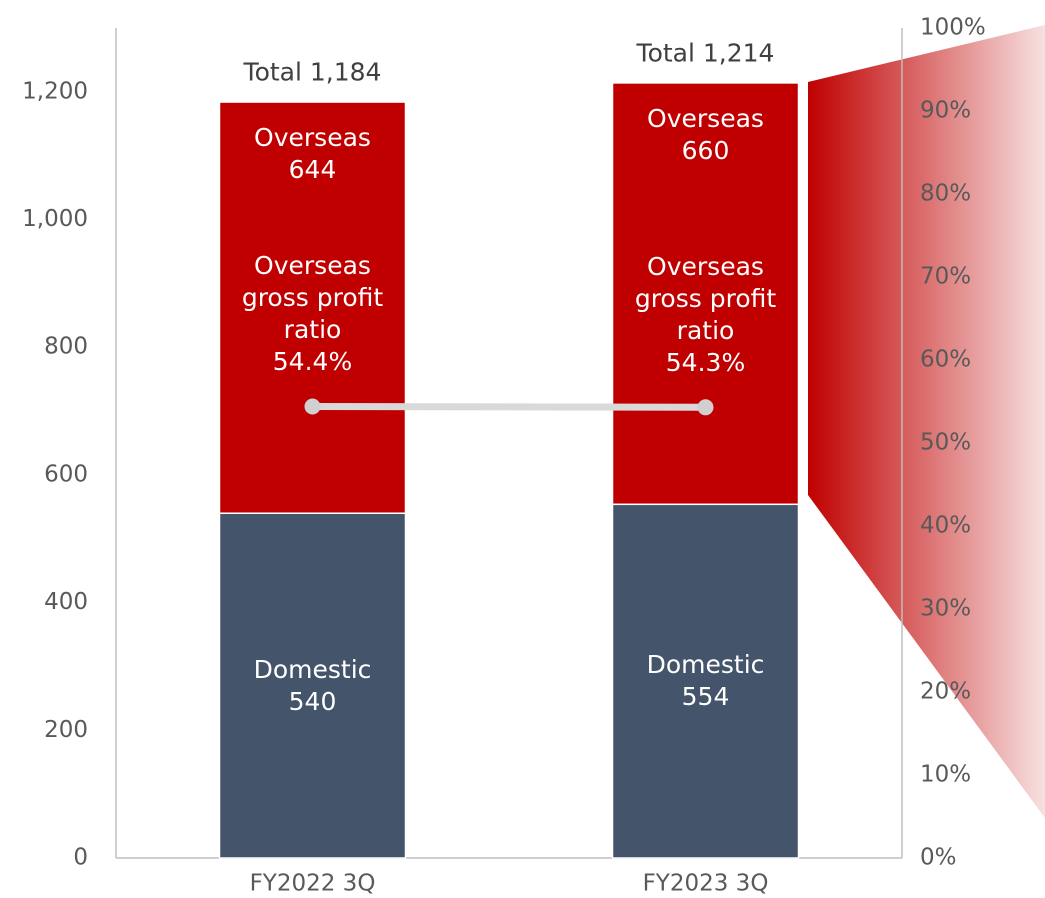 The width and height of the screenshot is (1045, 898). What do you see at coordinates (945, 277) in the screenshot?
I see `y2-tick-label: 70%` at bounding box center [945, 277].